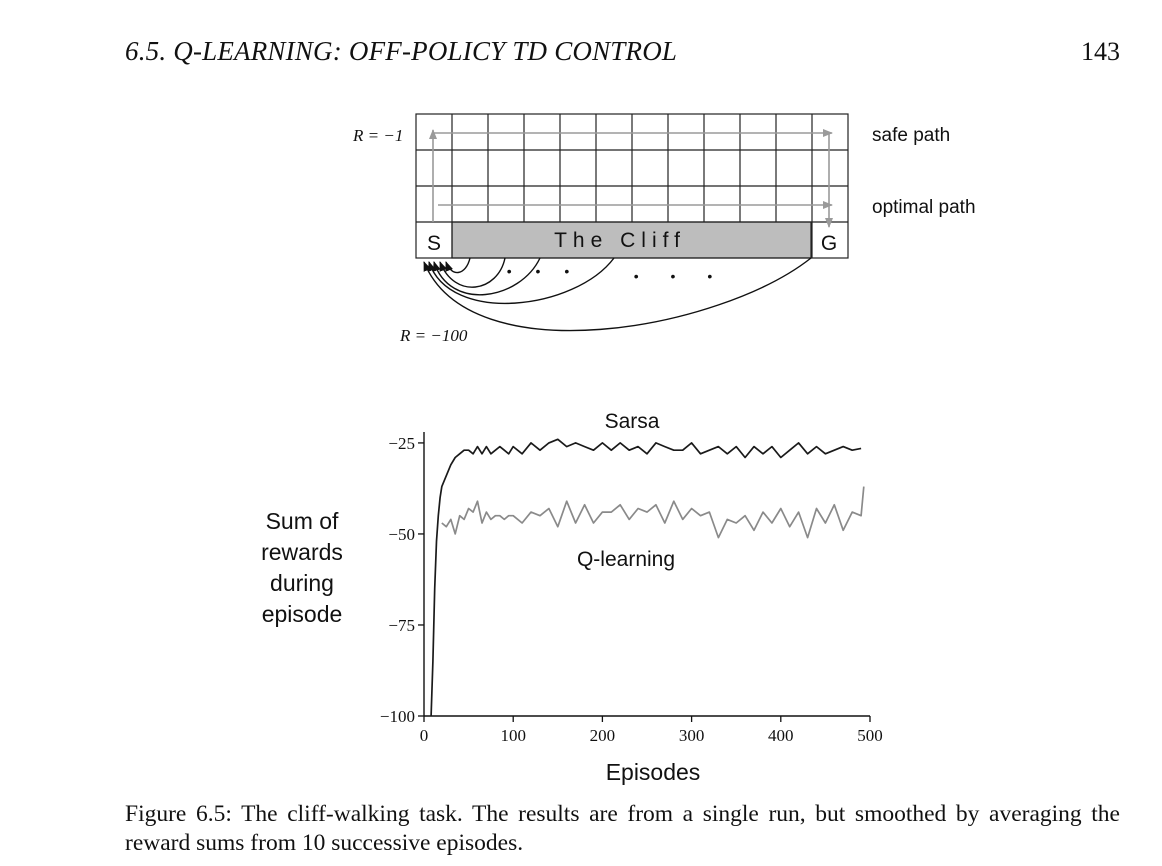  What do you see at coordinates (397, 716) in the screenshot?
I see `y-tick-label: −100` at bounding box center [397, 716].